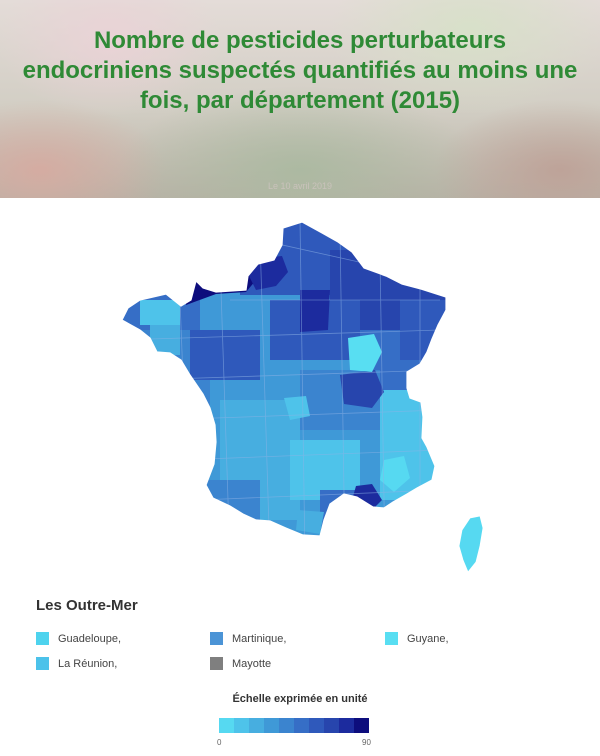  I want to click on territory-mayotte: Mayotte, so click(240, 663).